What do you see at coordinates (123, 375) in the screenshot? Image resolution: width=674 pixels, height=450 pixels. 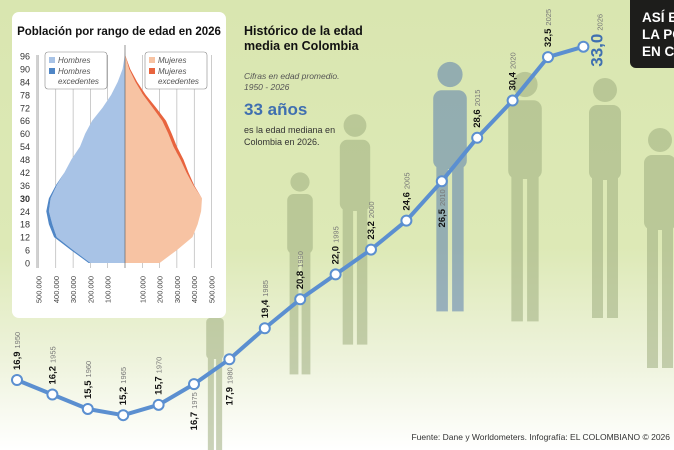 I see `year-label: 1965` at bounding box center [123, 375].